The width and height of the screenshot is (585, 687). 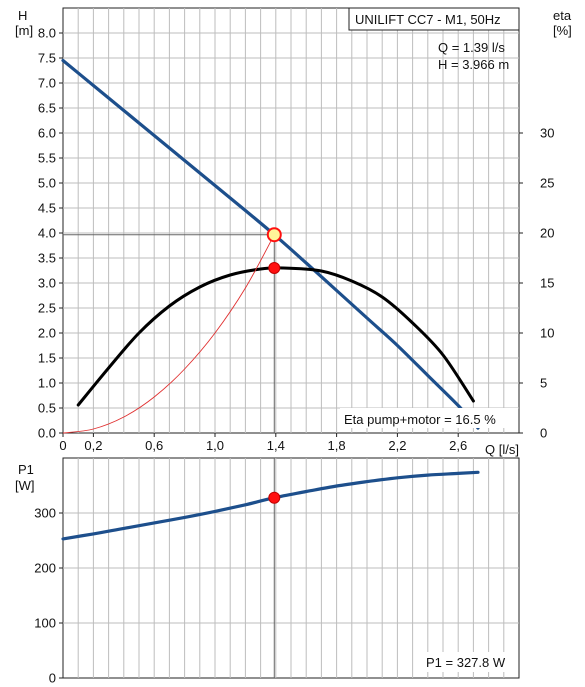 I want to click on y-tick-label: 8.0, so click(x=47, y=33).